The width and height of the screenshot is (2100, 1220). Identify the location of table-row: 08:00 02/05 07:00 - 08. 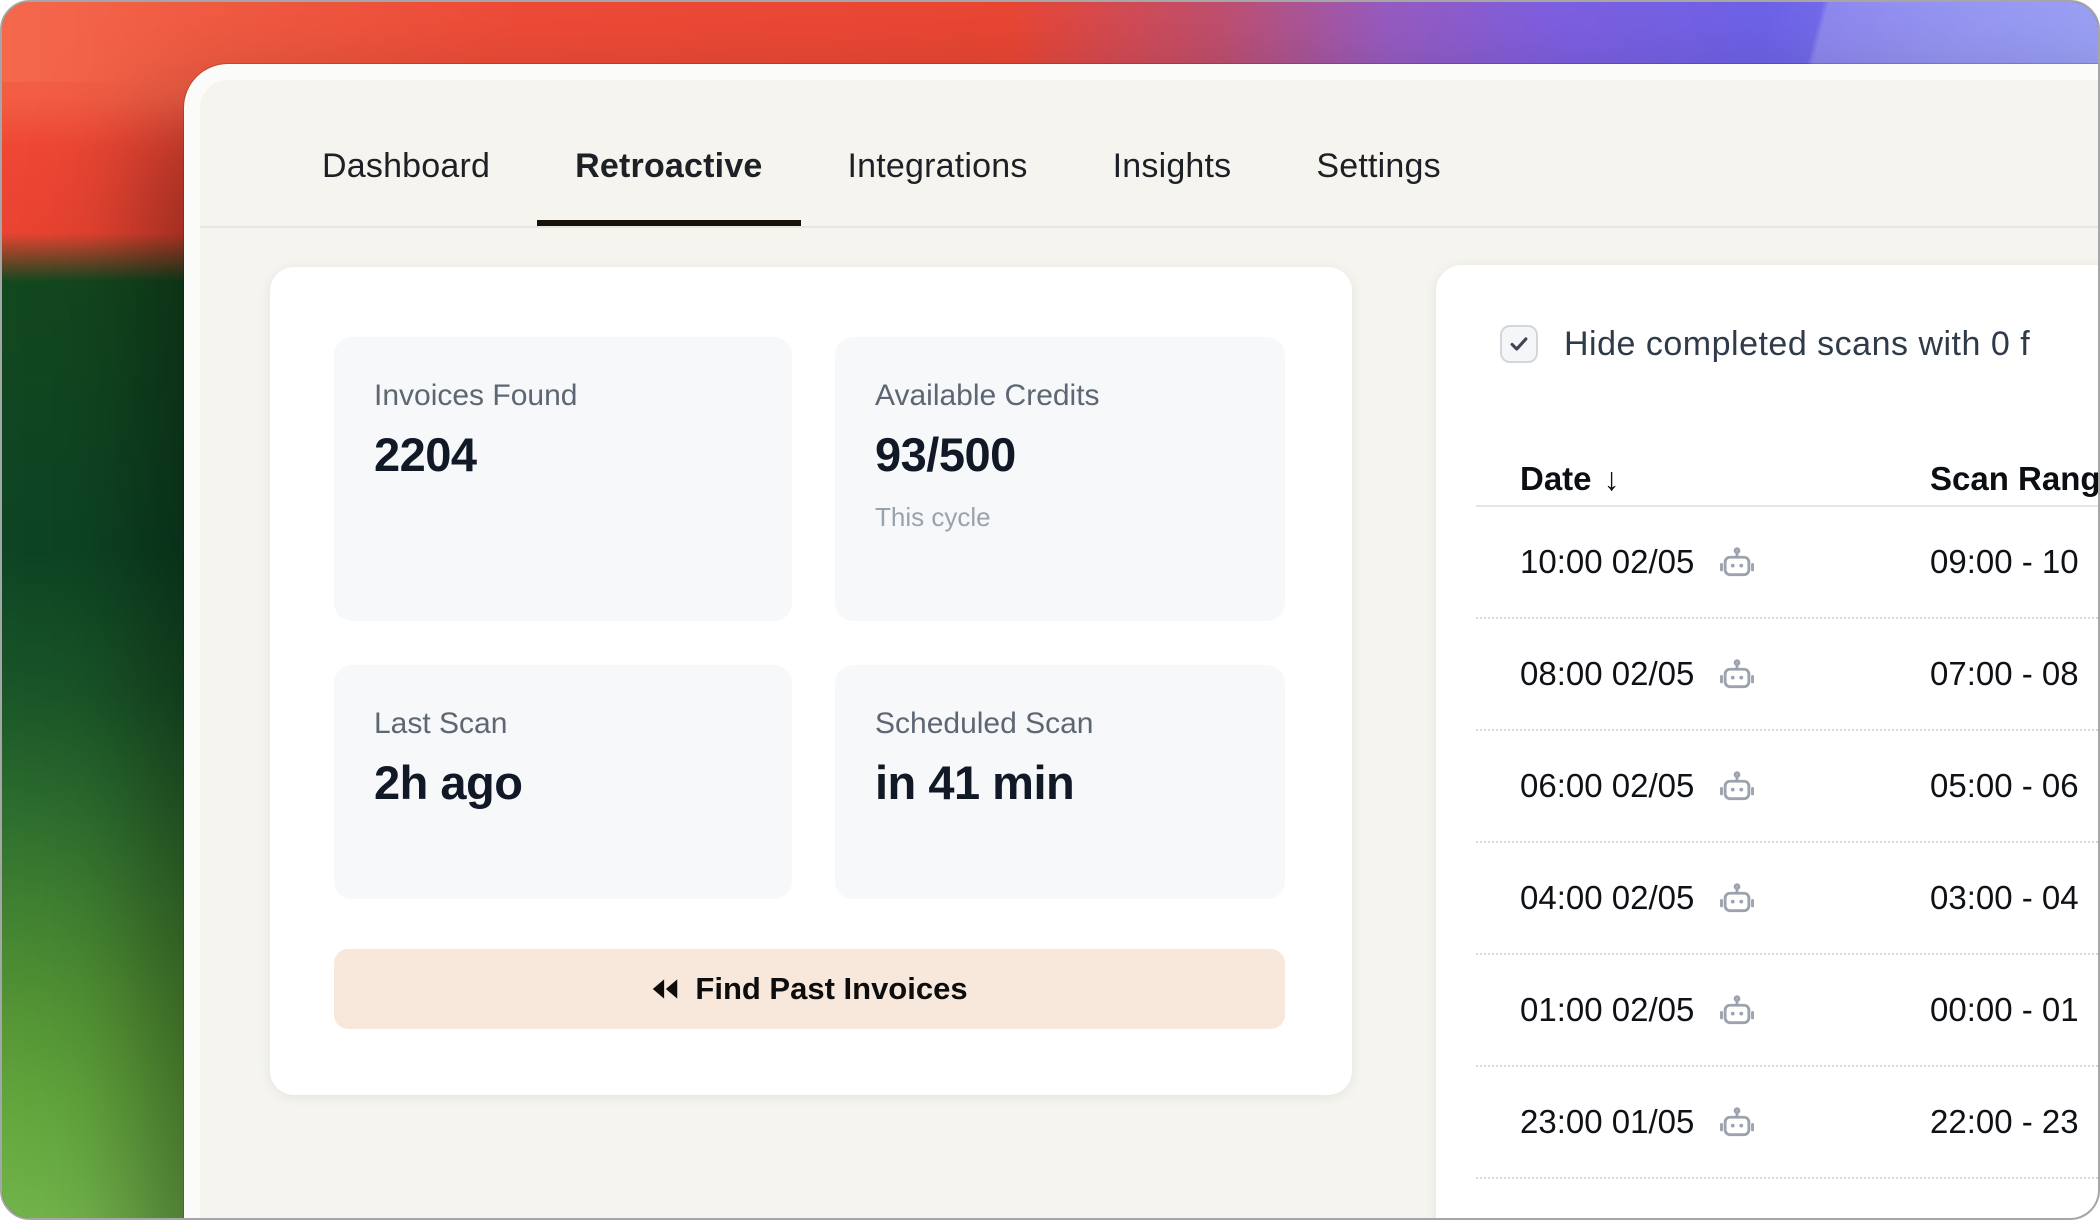
(1787, 675).